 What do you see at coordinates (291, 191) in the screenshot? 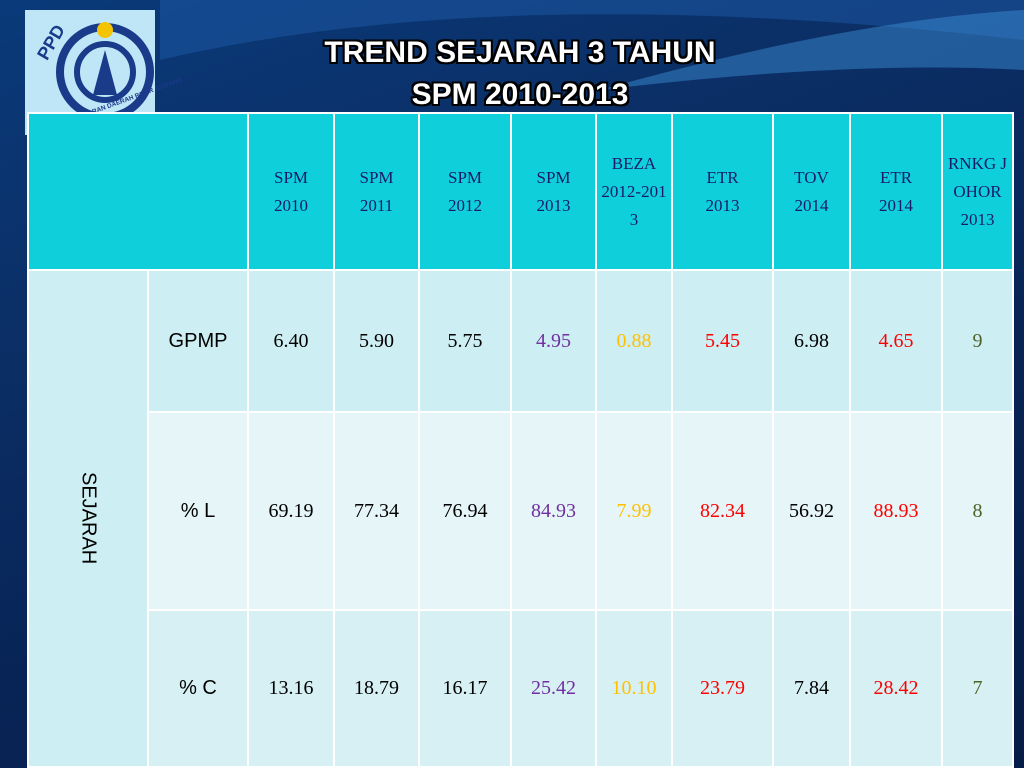
I see `header-cell: SPM 2010` at bounding box center [291, 191].